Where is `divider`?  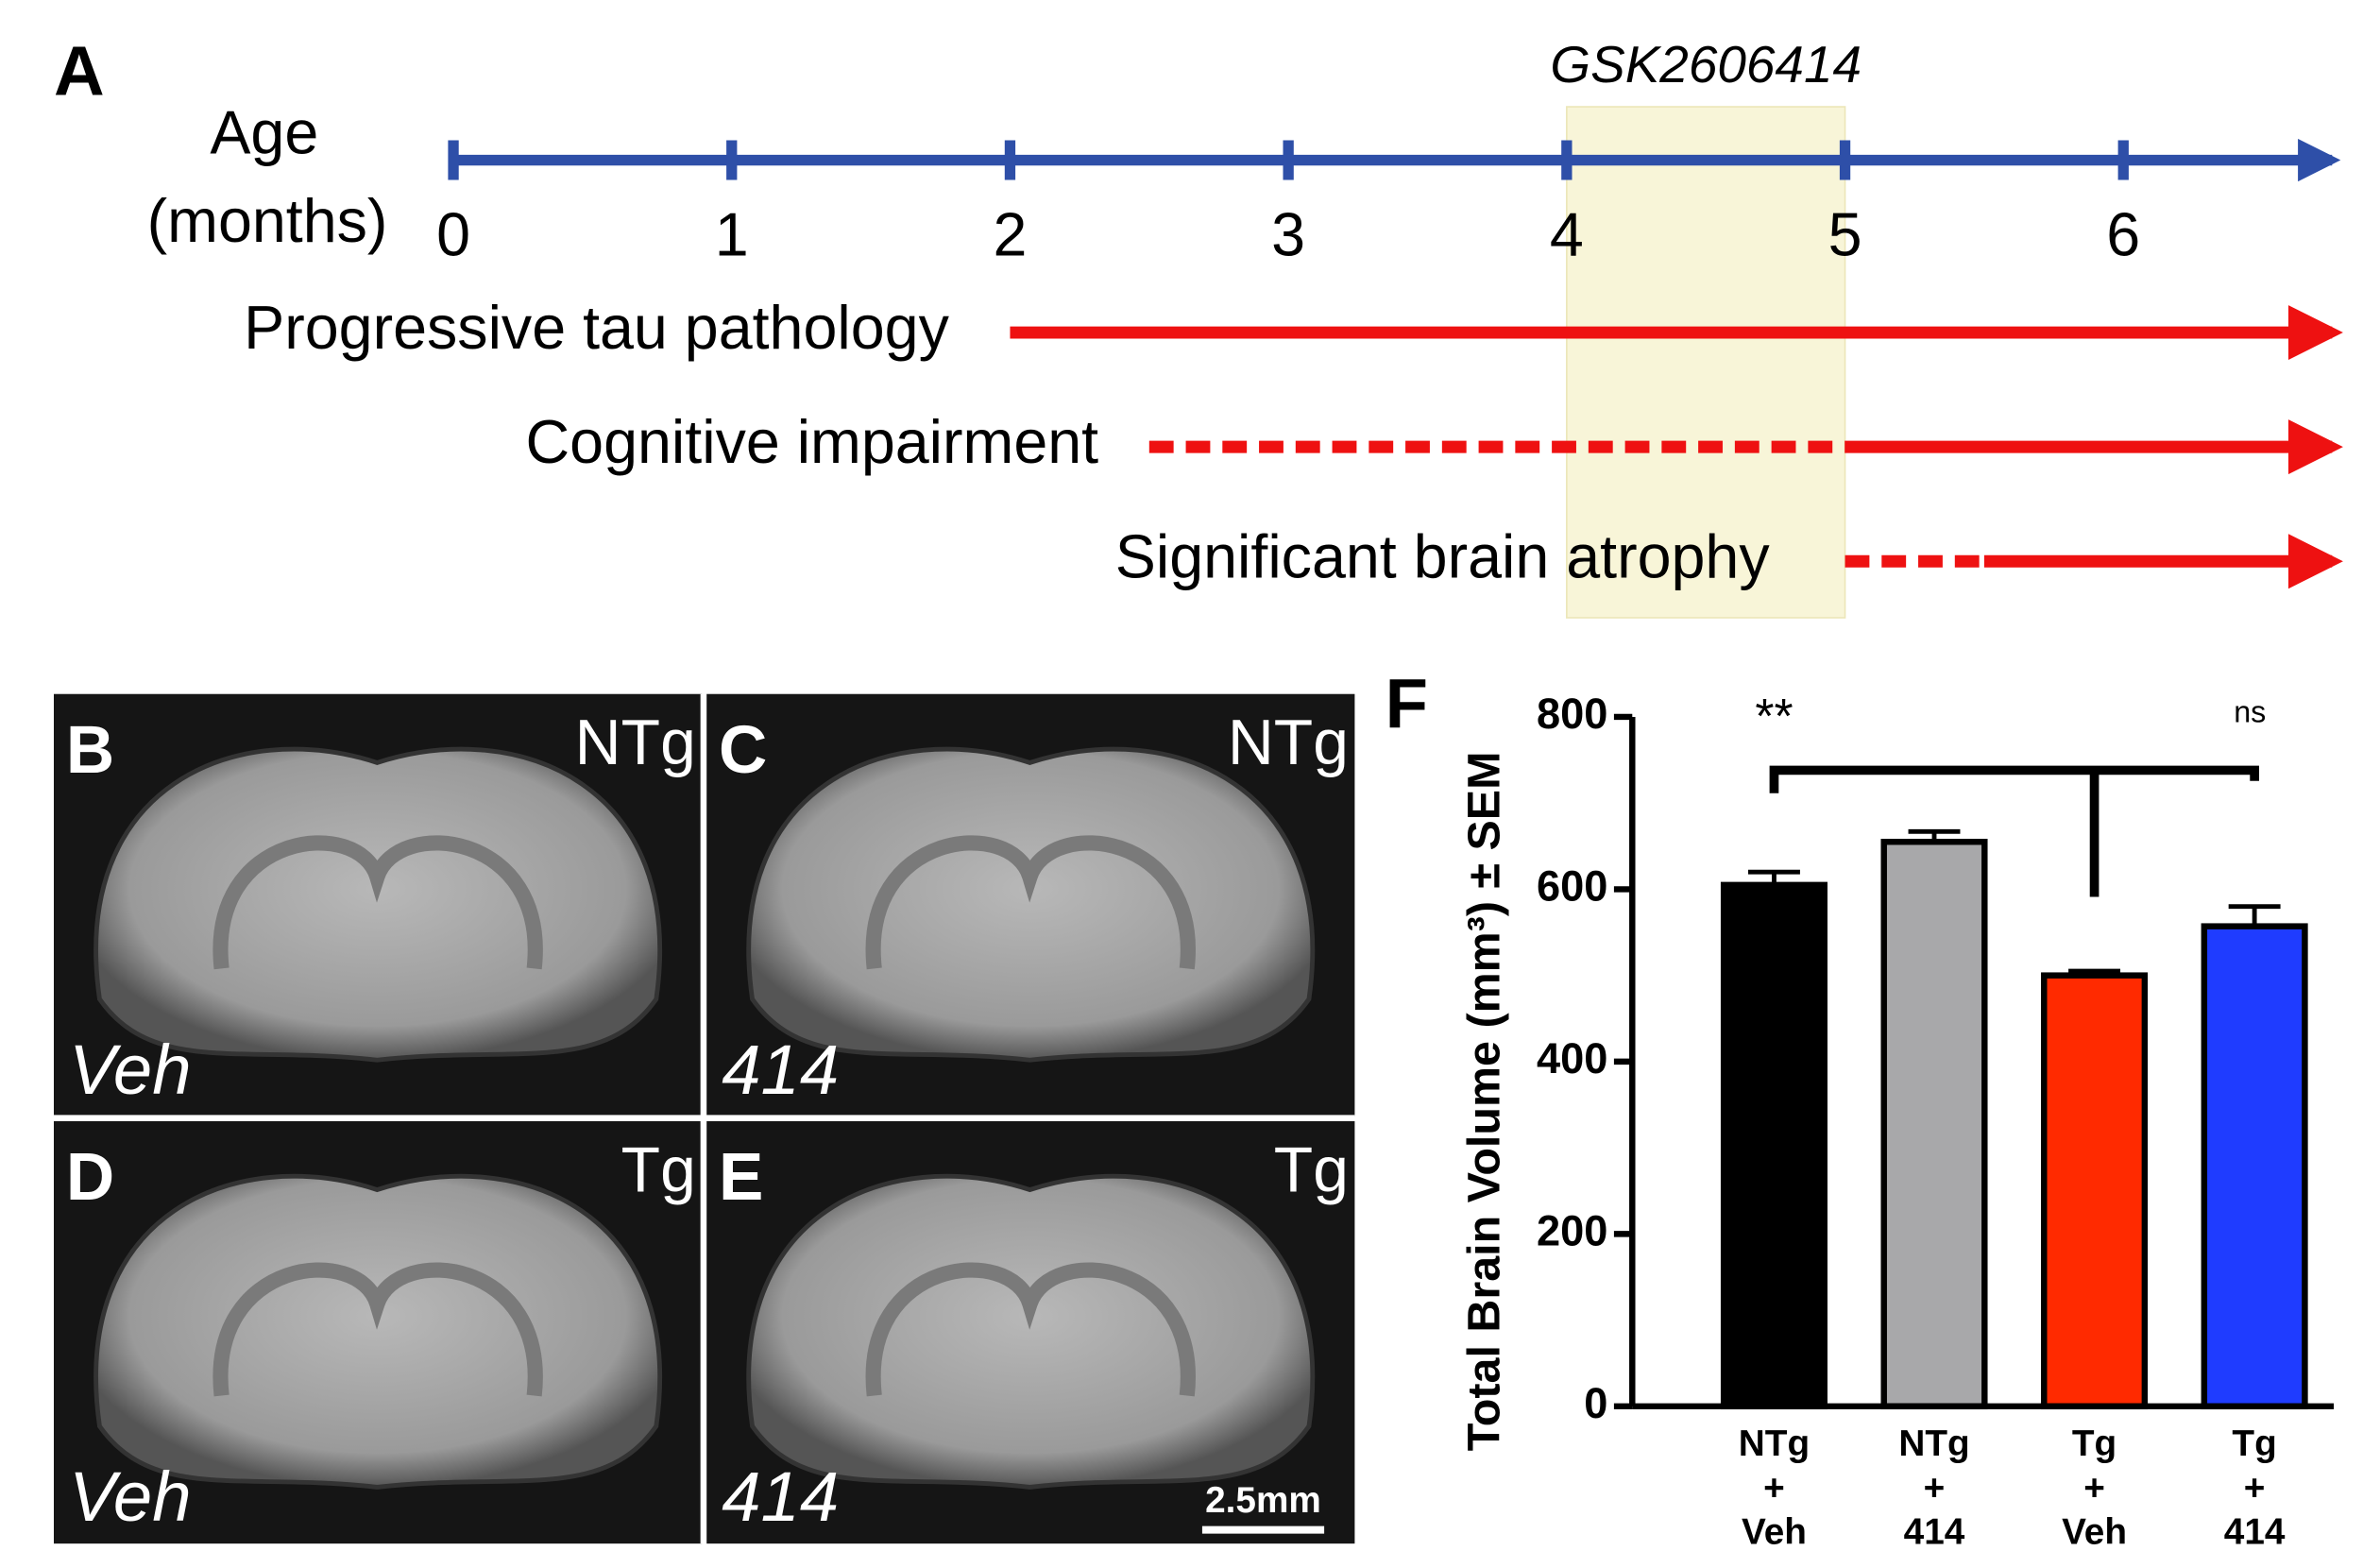
divider is located at coordinates (704, 1118).